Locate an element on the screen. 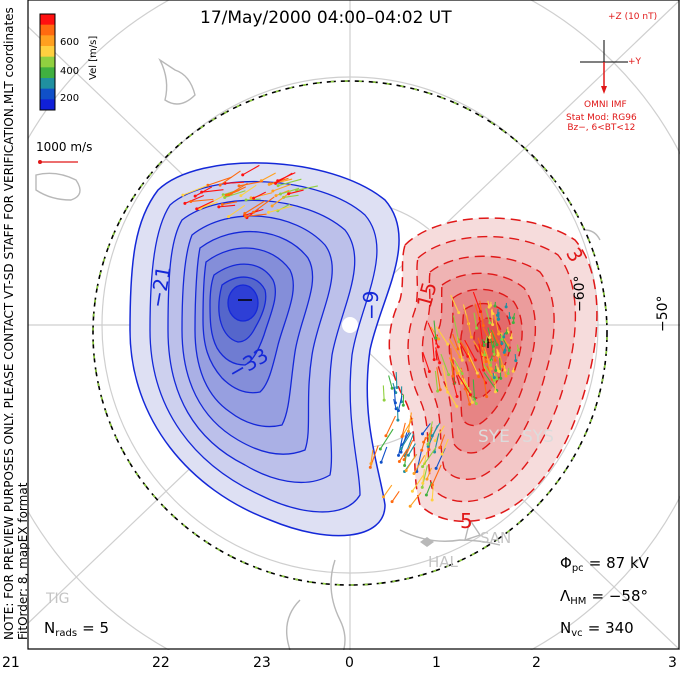 Image resolution: width=680 pixels, height=674 pixels. latitude-label: −60° is located at coordinates (580, 293).